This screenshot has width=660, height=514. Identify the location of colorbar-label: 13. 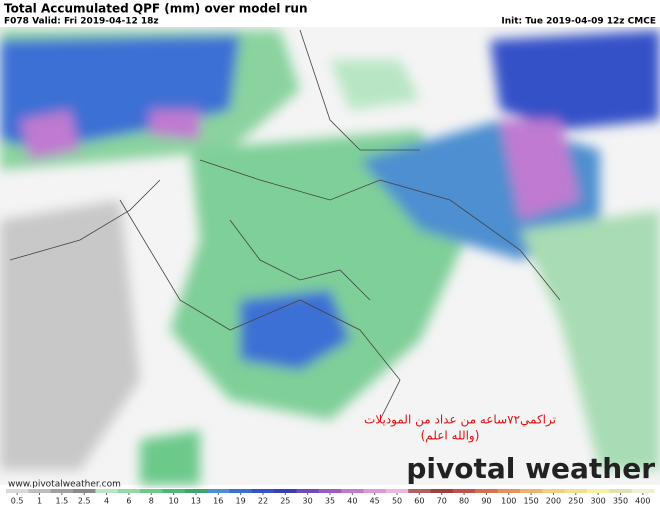
(196, 501).